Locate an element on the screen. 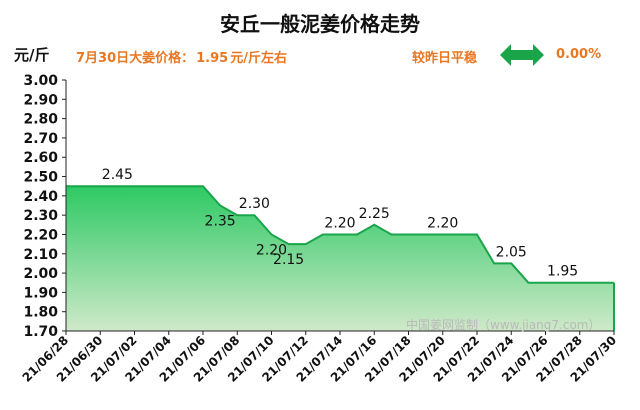 This screenshot has width=640, height=410. price-summary: 7月30日大姜价格： 1.95 元/斤左右 is located at coordinates (182, 56).